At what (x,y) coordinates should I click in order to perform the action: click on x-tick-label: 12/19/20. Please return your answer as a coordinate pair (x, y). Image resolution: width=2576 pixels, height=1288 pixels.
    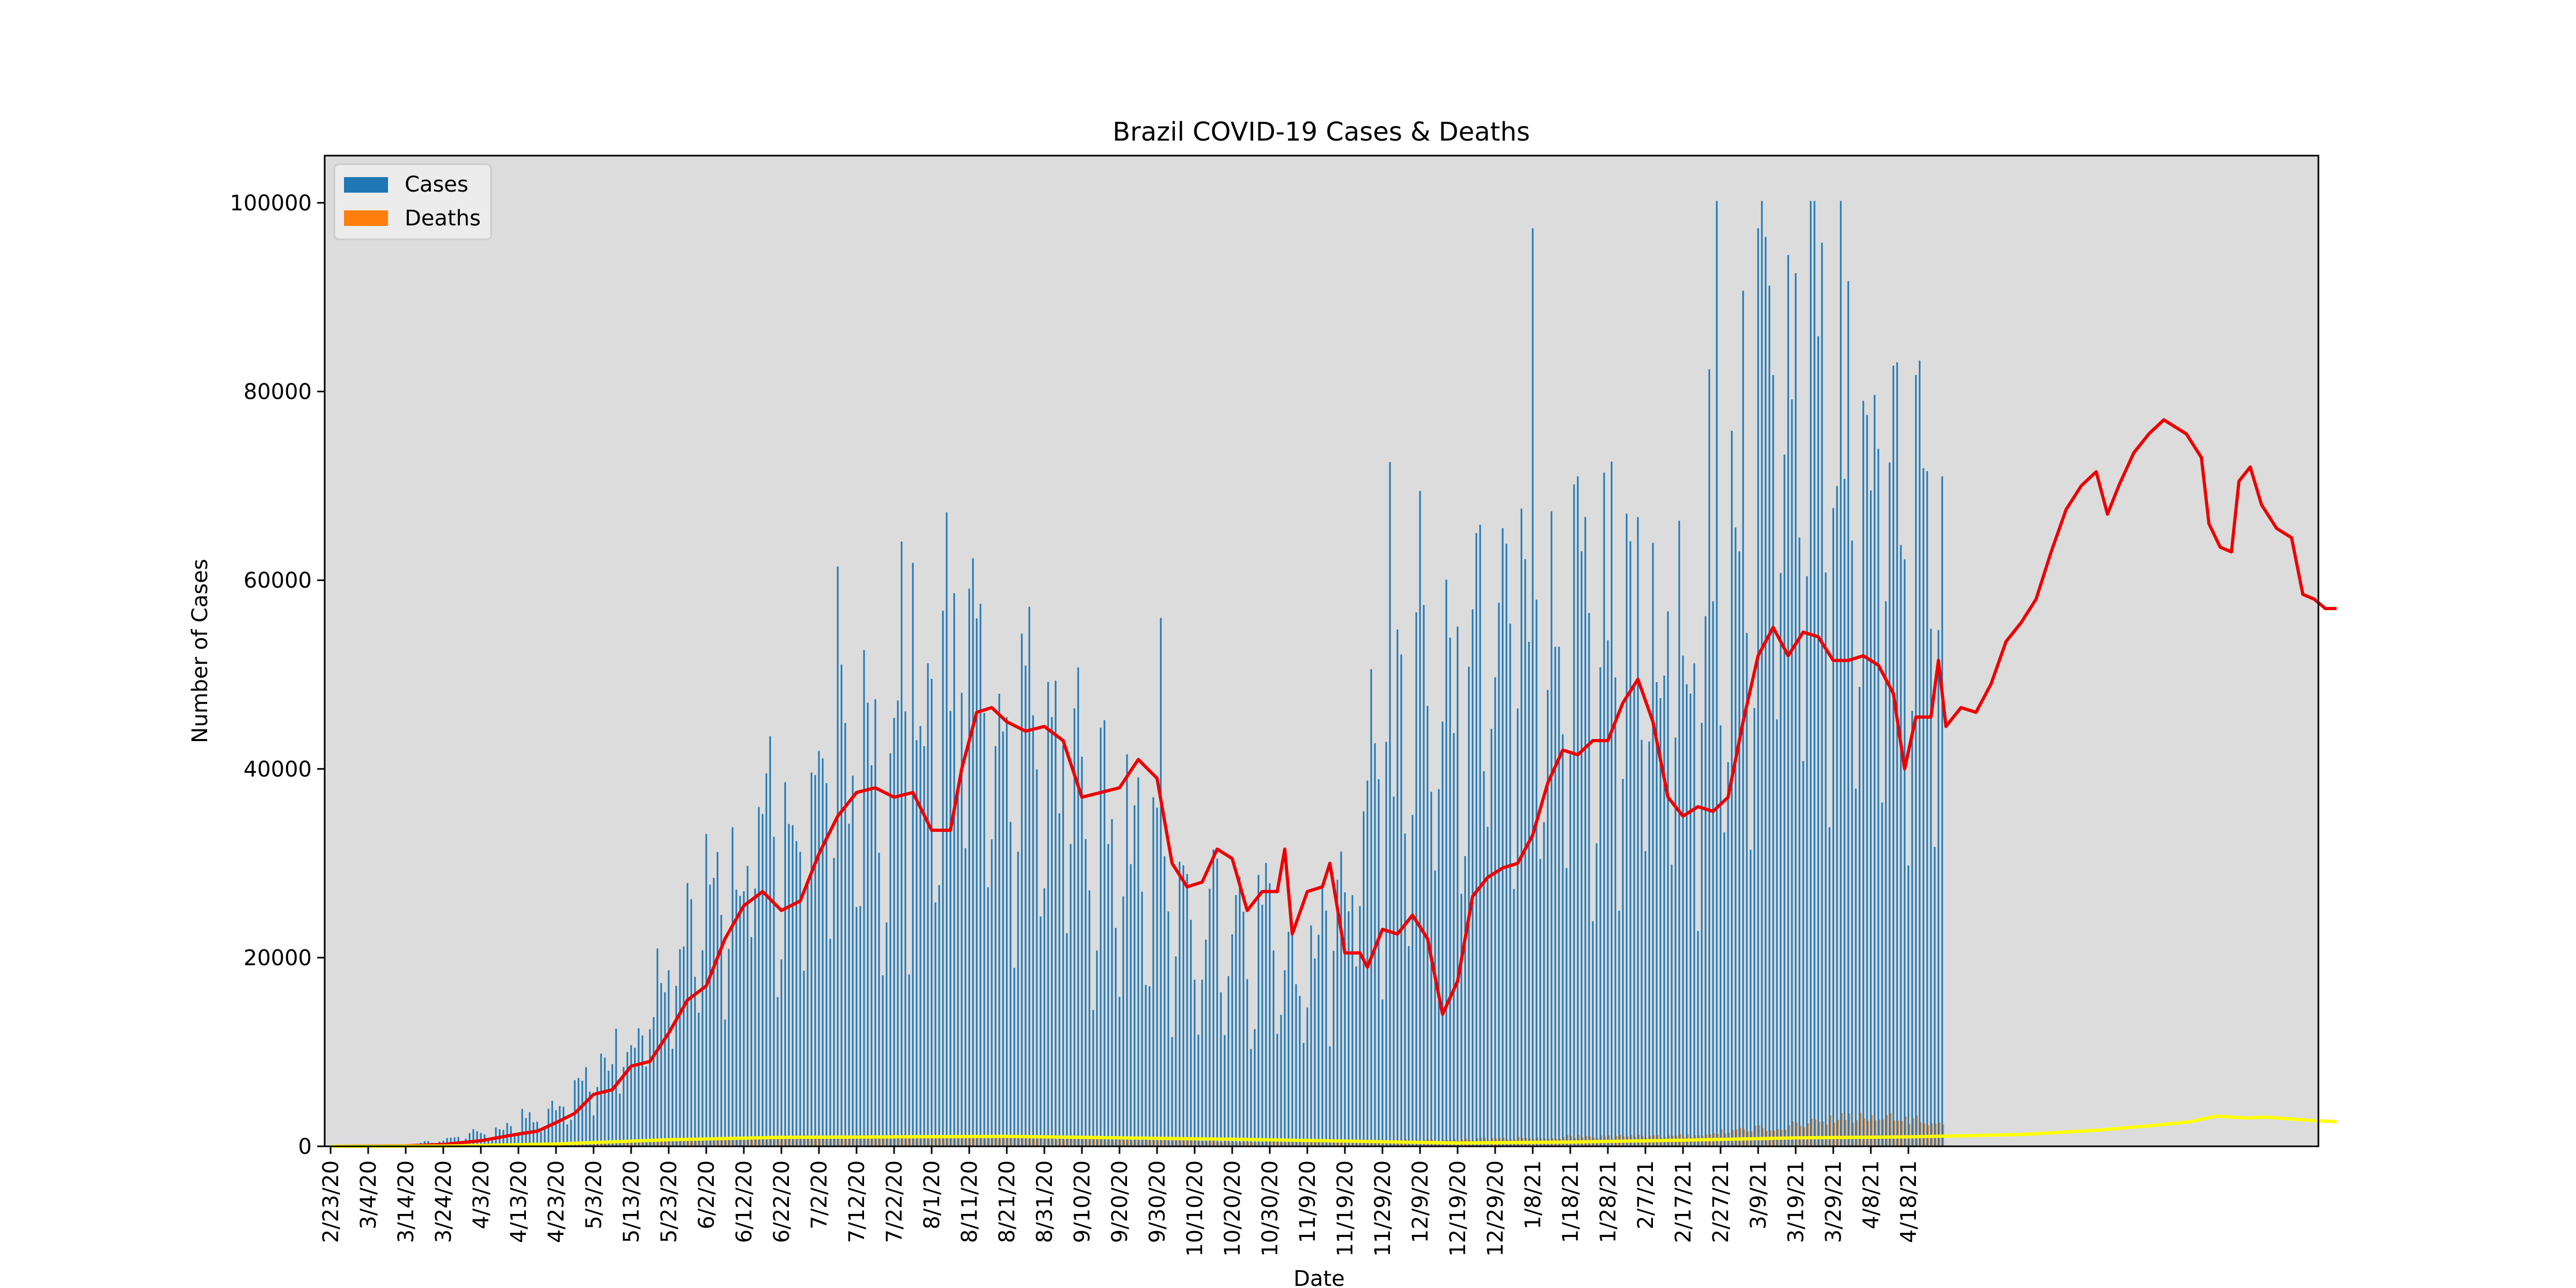
    Looking at the image, I should click on (1458, 1208).